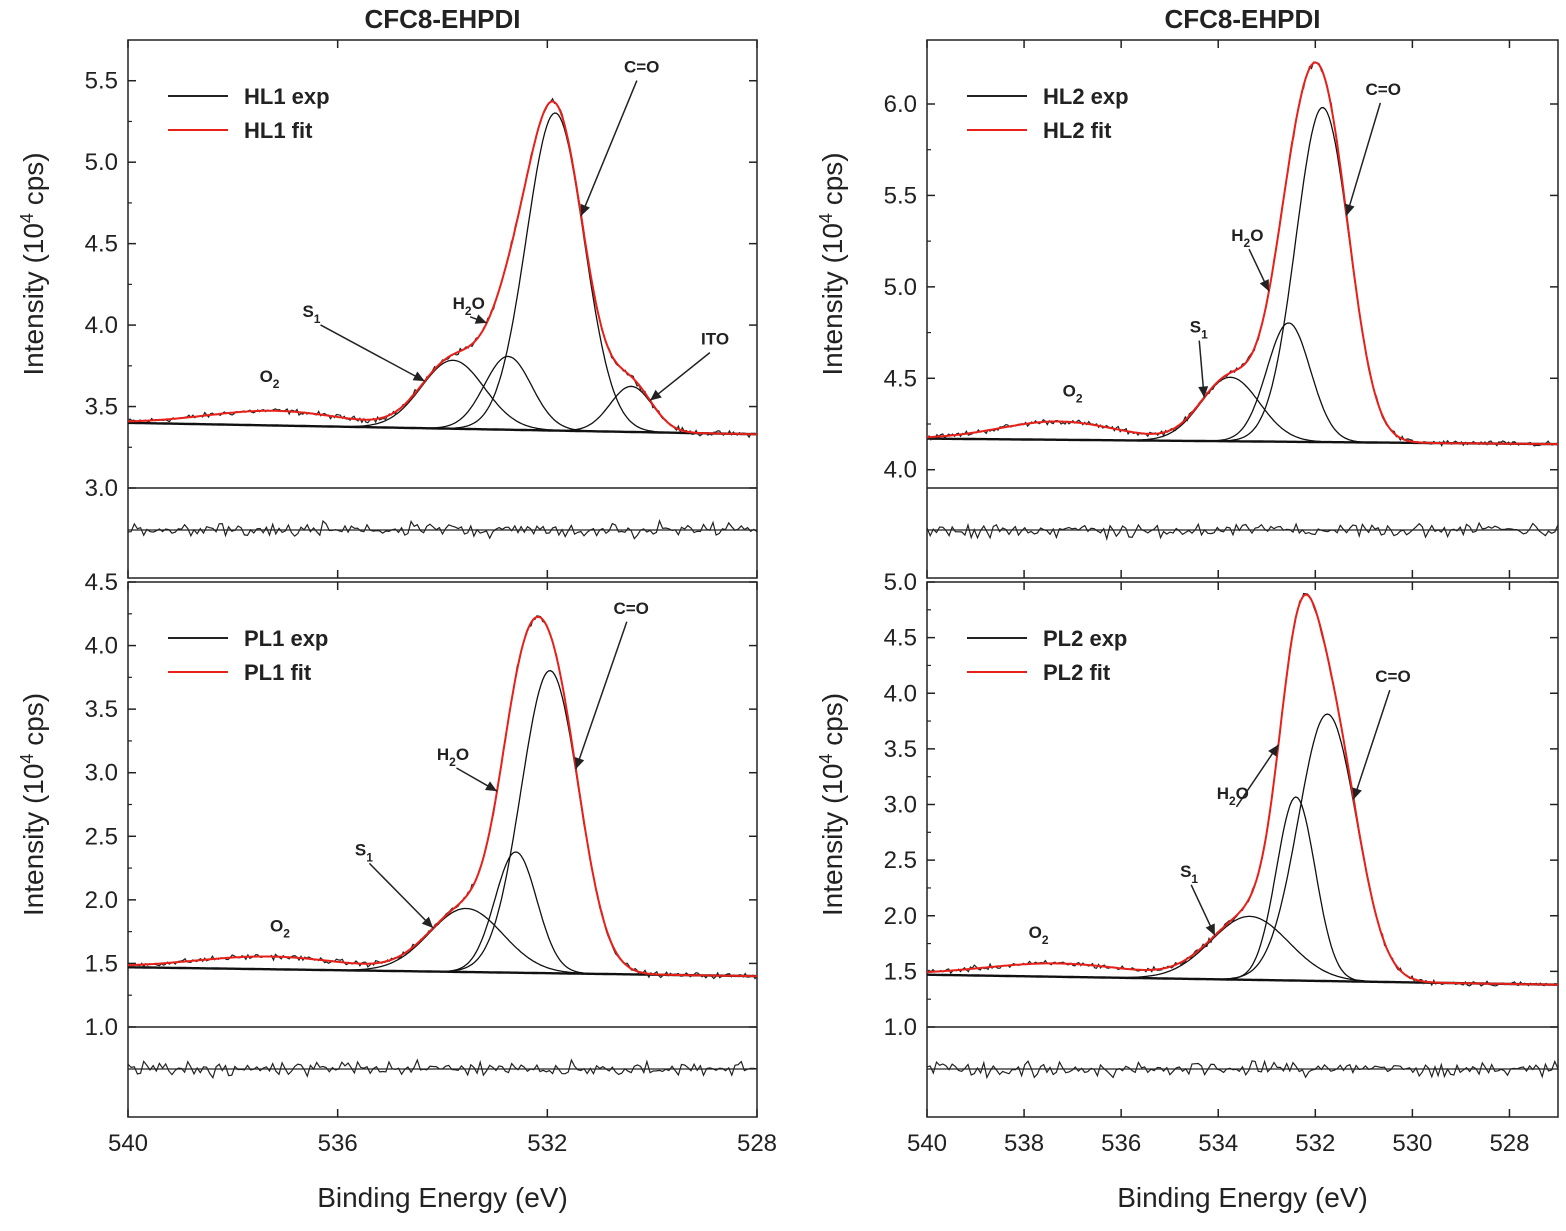 The height and width of the screenshot is (1231, 1566). Describe the element at coordinates (900, 104) in the screenshot. I see `y-tick-label: 6.0` at that location.